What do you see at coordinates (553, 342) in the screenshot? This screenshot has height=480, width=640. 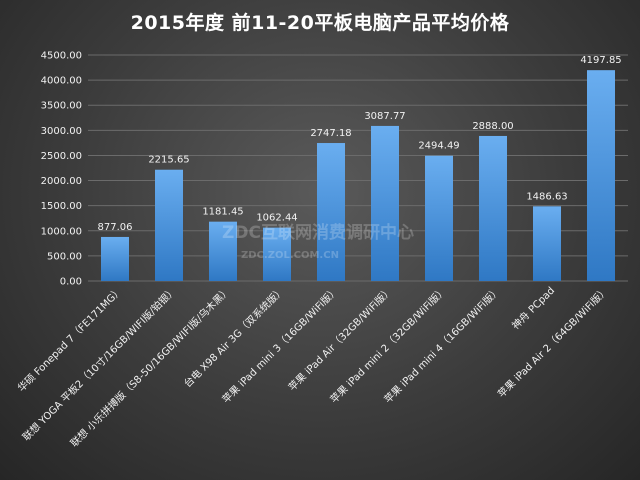 I see `x-tick-label: 苹果 iPad Air 2（64GB/WiFi版）` at bounding box center [553, 342].